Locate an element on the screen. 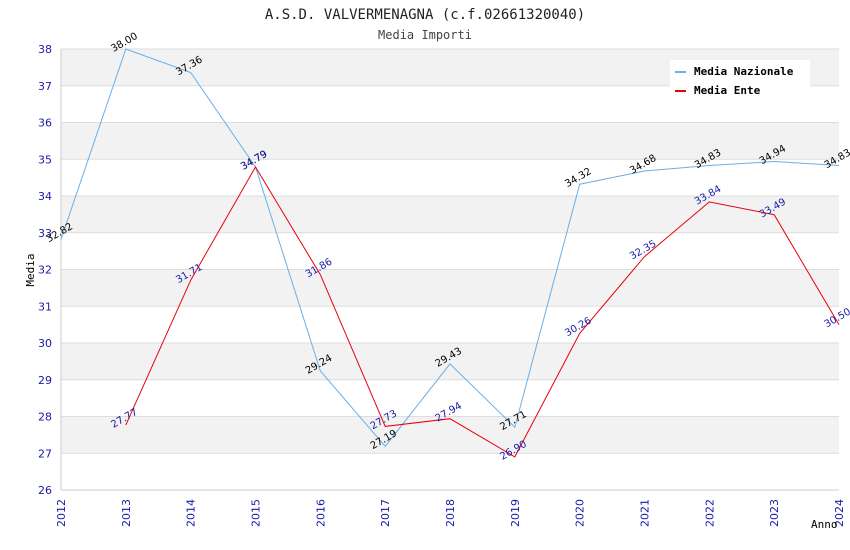 This screenshot has width=850, height=550. x-tick-label: 2022 is located at coordinates (709, 513).